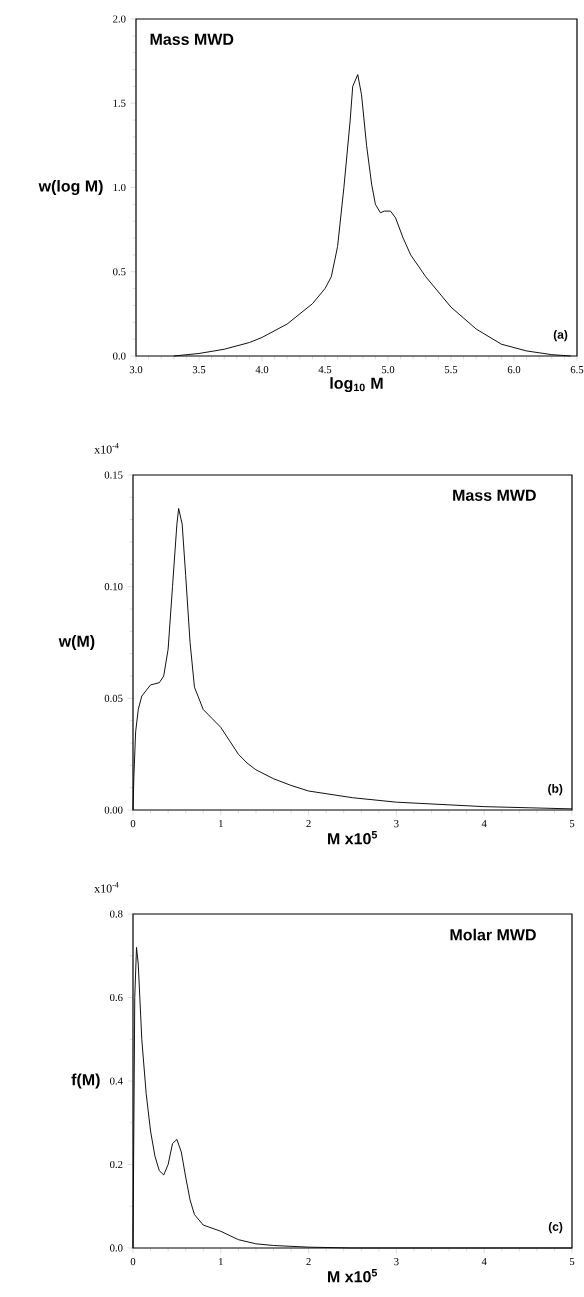 This screenshot has width=584, height=1297. Describe the element at coordinates (119, 187) in the screenshot. I see `y-tick-label: 1.0` at that location.